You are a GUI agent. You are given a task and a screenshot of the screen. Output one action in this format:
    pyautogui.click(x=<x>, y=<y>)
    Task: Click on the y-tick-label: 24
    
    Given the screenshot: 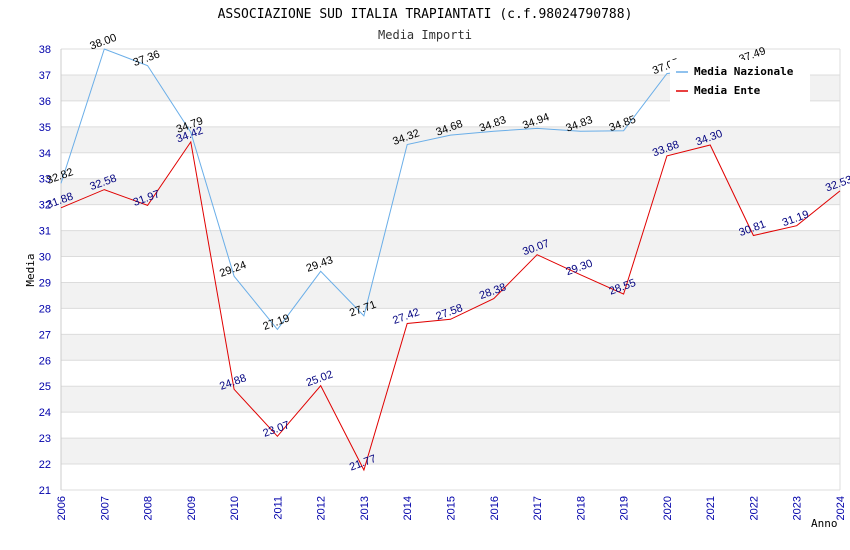 What is the action you would take?
    pyautogui.click(x=45, y=413)
    